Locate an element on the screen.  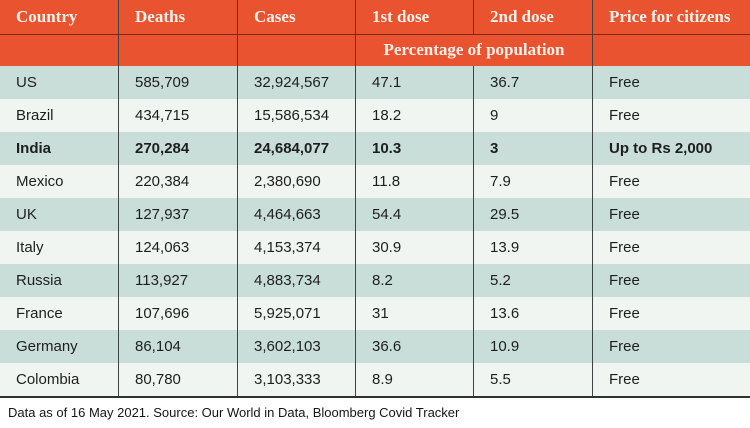
cell-deaths: 585,709 is located at coordinates (177, 82).